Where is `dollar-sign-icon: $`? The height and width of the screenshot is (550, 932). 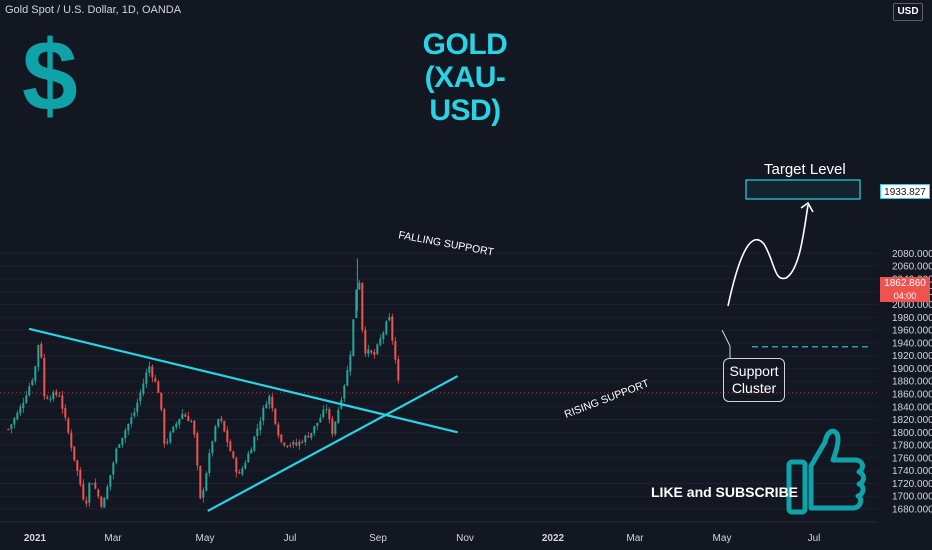 dollar-sign-icon: $ is located at coordinates (50, 76).